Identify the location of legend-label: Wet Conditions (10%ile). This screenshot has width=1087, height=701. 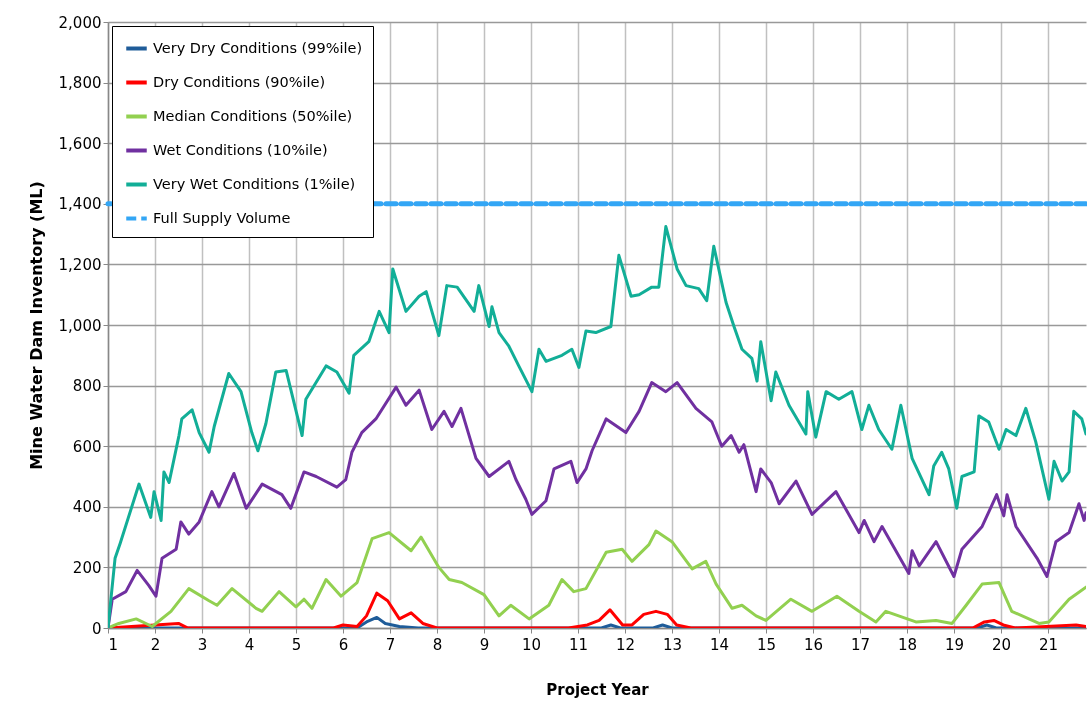
(240, 149).